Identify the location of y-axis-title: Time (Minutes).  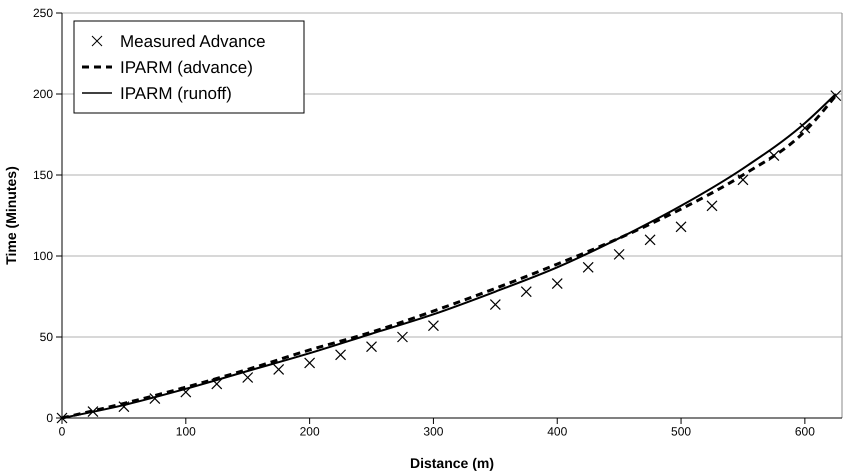
(11, 215).